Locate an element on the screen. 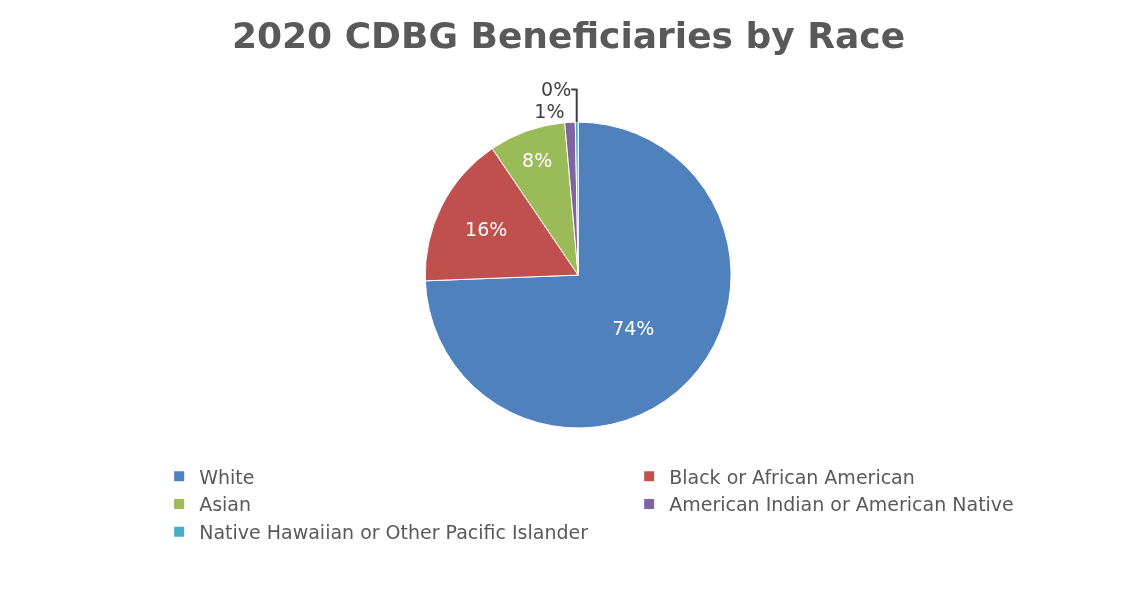 The image size is (1137, 598). legend-label: American Indian or American Native is located at coordinates (841, 504).